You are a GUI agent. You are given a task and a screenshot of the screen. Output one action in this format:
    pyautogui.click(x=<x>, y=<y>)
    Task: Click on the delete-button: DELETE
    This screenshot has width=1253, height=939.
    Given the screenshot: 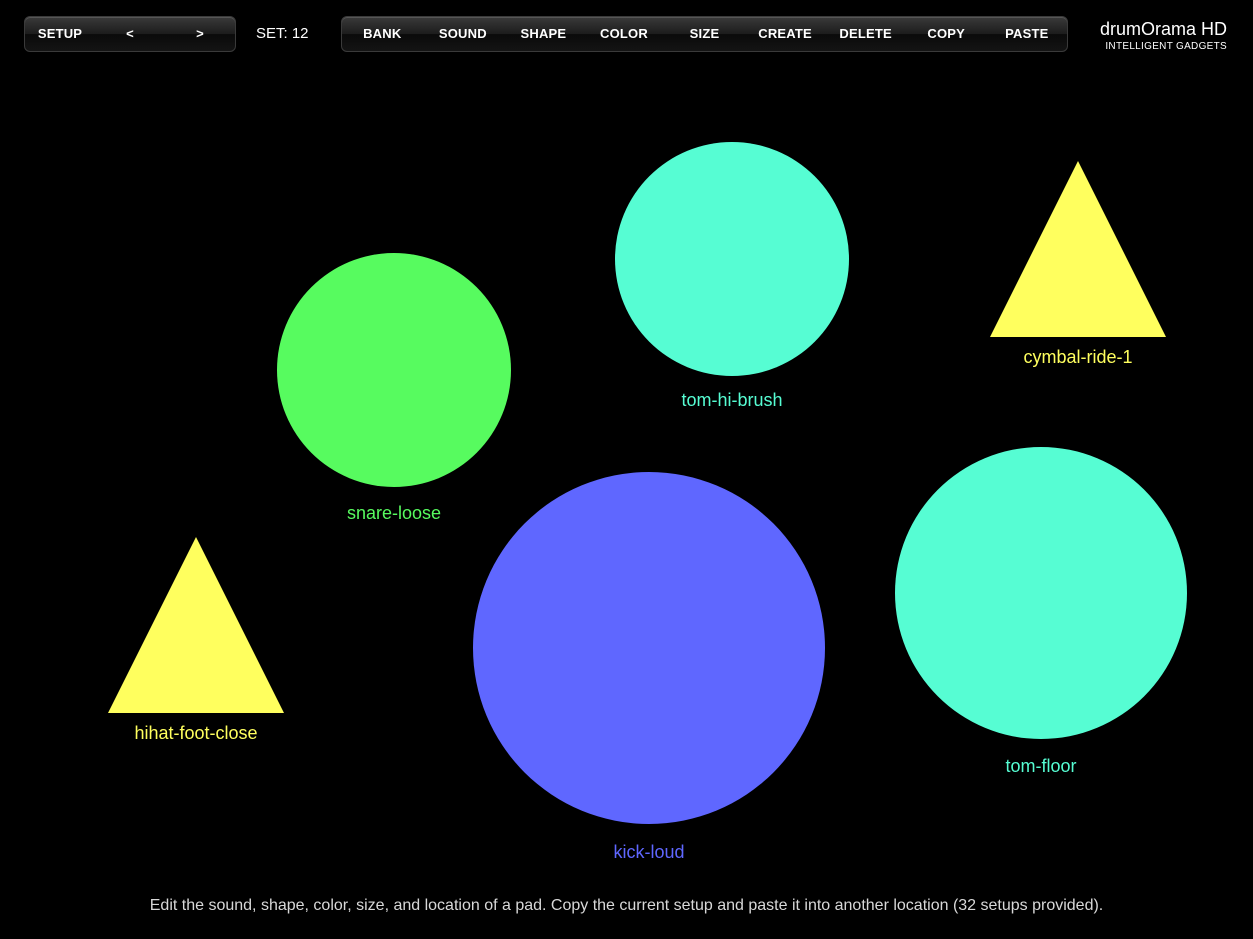 What is the action you would take?
    pyautogui.click(x=865, y=33)
    